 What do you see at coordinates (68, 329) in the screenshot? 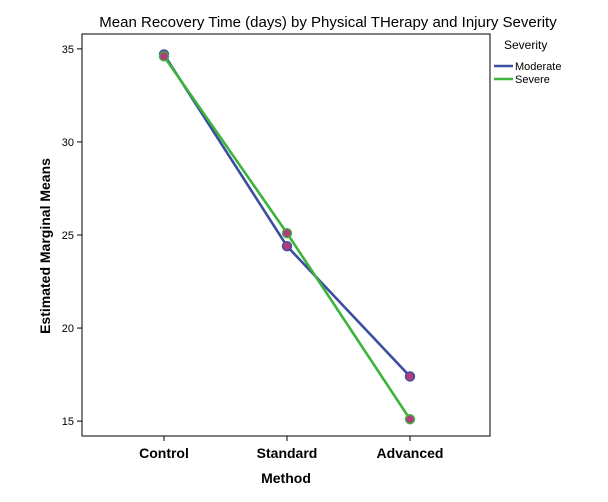
I see `y-tick-label: 20` at bounding box center [68, 329].